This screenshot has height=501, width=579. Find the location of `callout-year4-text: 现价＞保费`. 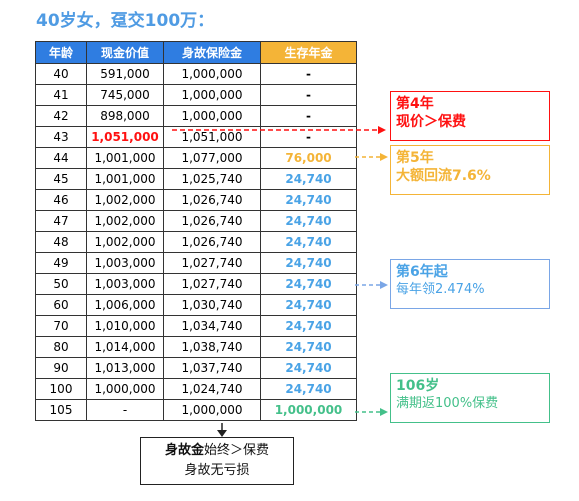

callout-year4-text: 现价＞保费 is located at coordinates (431, 122).